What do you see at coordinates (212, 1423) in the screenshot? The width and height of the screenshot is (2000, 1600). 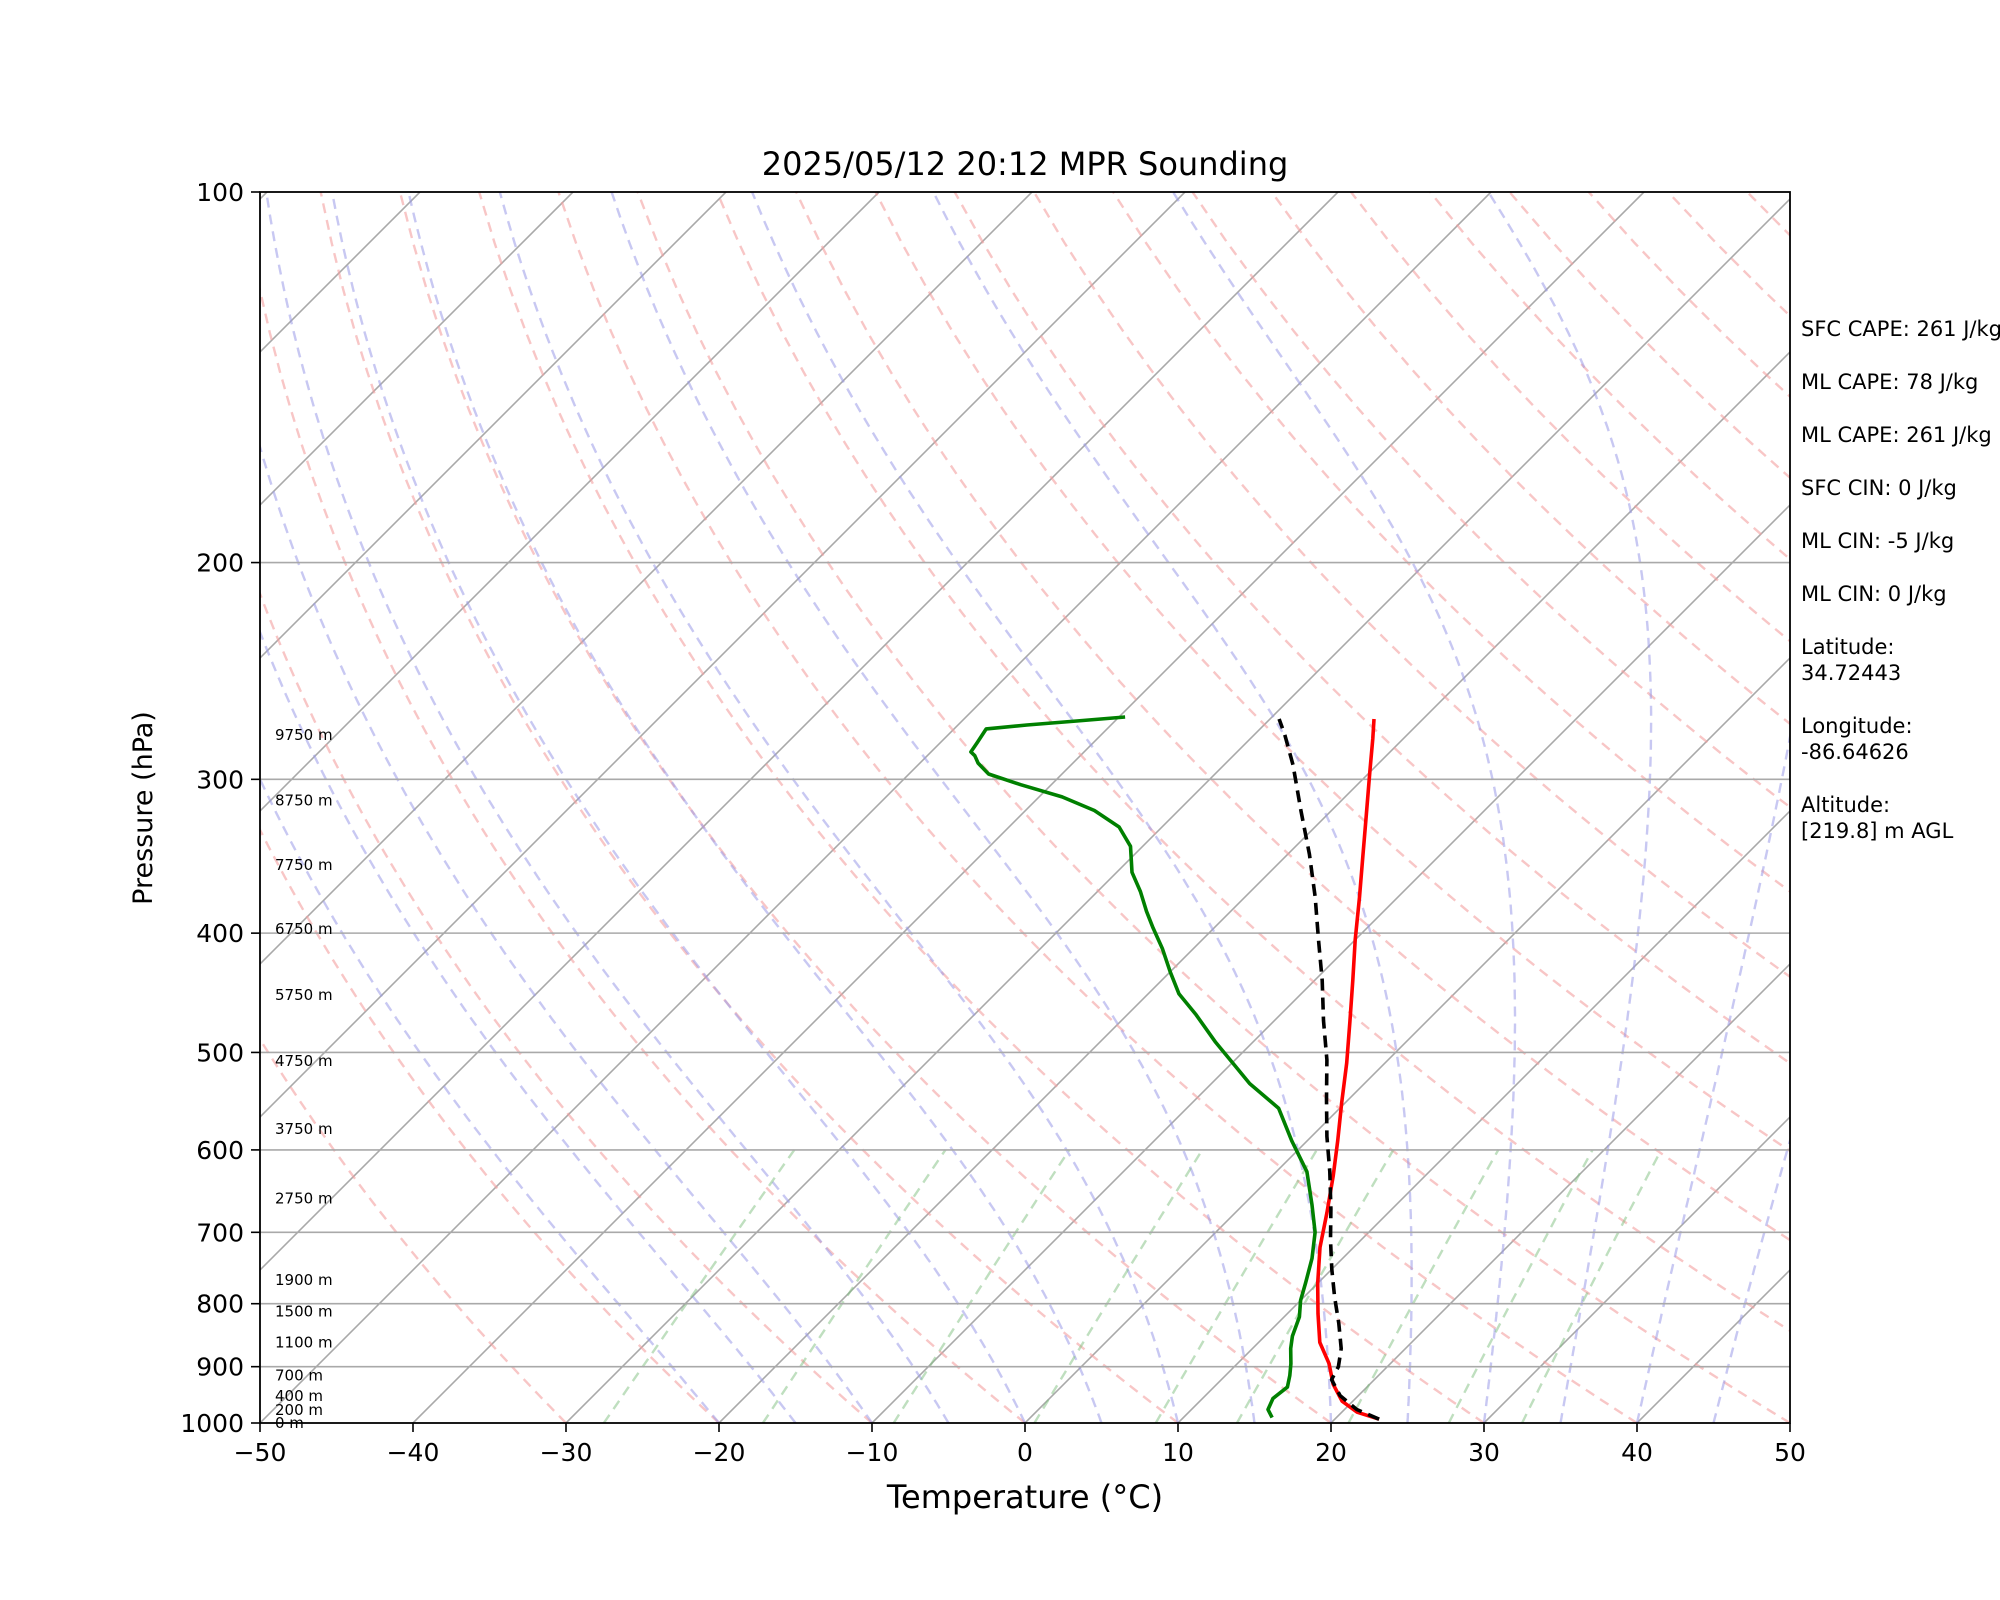 I see `y-tick-label: 1000` at bounding box center [212, 1423].